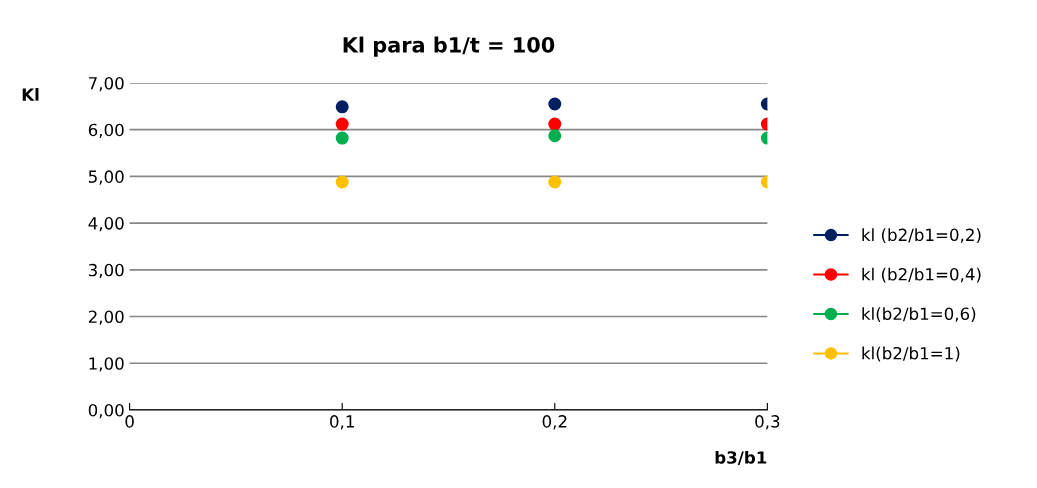 This screenshot has height=488, width=1037. I want to click on chart-title: Kl para b1/t = 100, so click(449, 46).